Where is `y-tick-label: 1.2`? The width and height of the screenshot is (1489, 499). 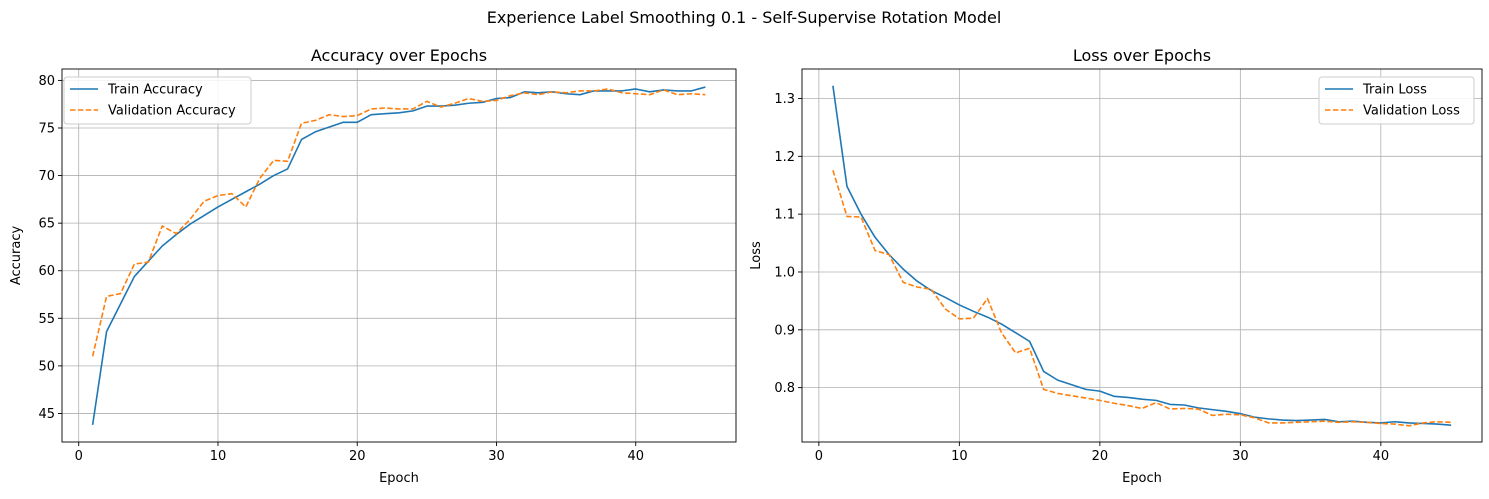 y-tick-label: 1.2 is located at coordinates (784, 157).